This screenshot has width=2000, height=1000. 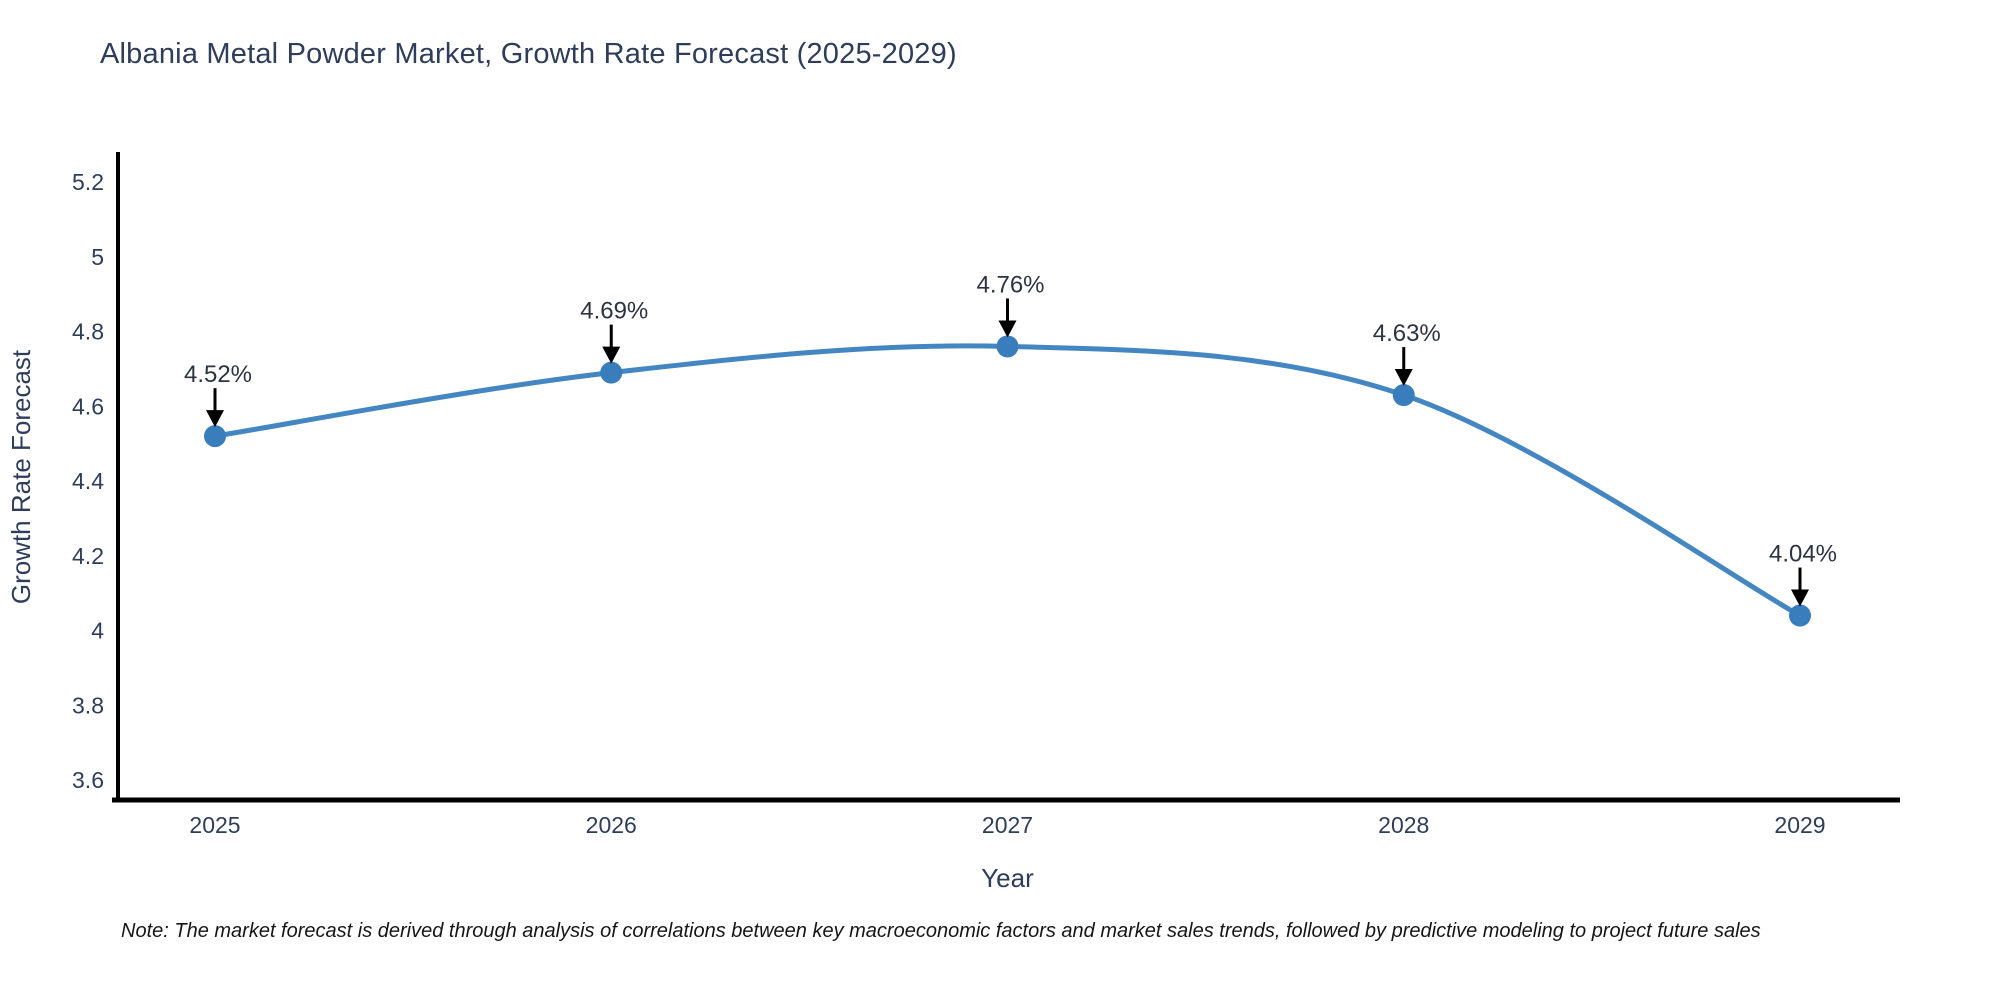 I want to click on y-axis-tick-label: 4, so click(x=97, y=631).